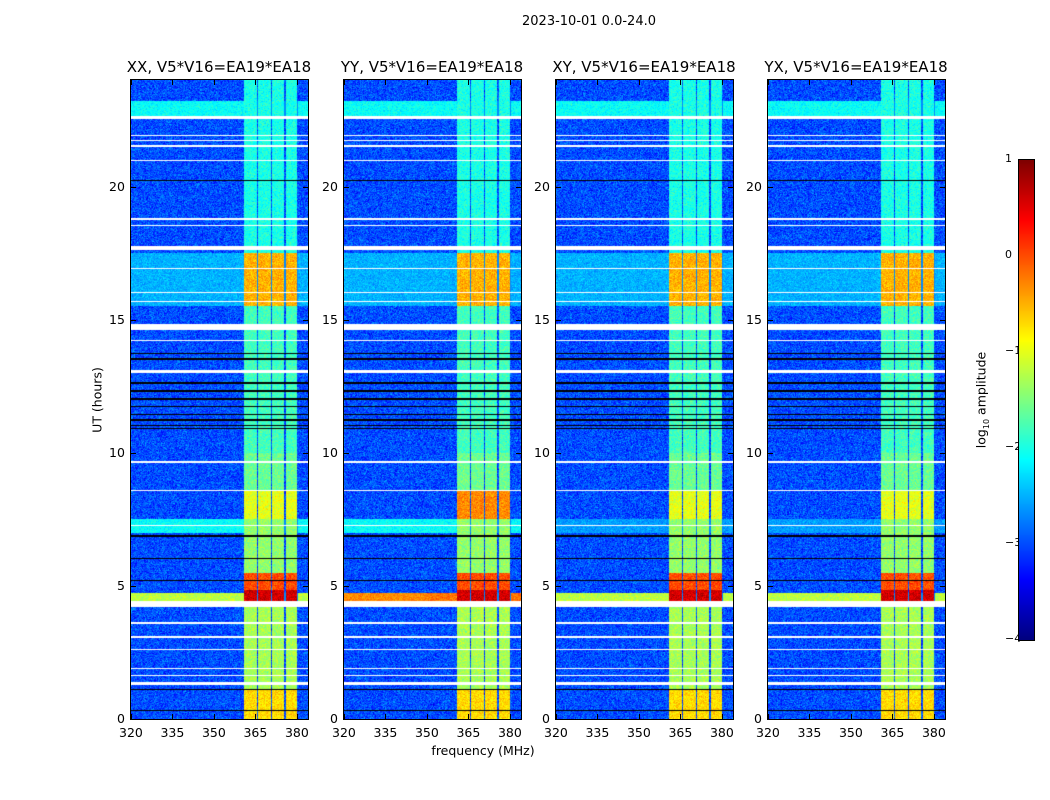 This screenshot has height=800, width=1050. I want to click on panel-title: XY, V5*V16=EA19*EA18, so click(644, 67).